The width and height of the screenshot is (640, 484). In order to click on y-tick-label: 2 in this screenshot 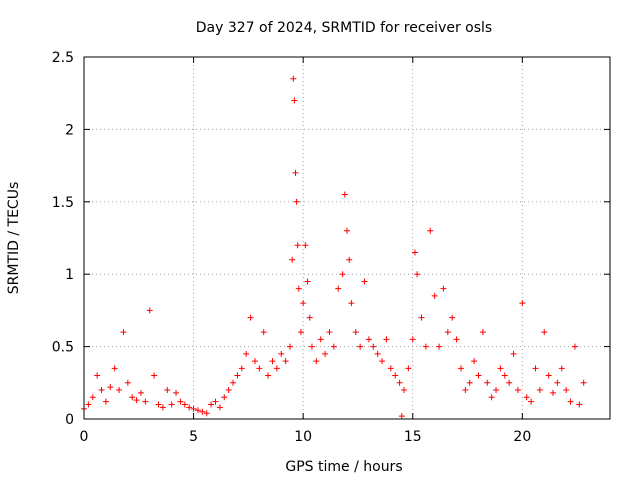, I will do `click(69, 130)`.